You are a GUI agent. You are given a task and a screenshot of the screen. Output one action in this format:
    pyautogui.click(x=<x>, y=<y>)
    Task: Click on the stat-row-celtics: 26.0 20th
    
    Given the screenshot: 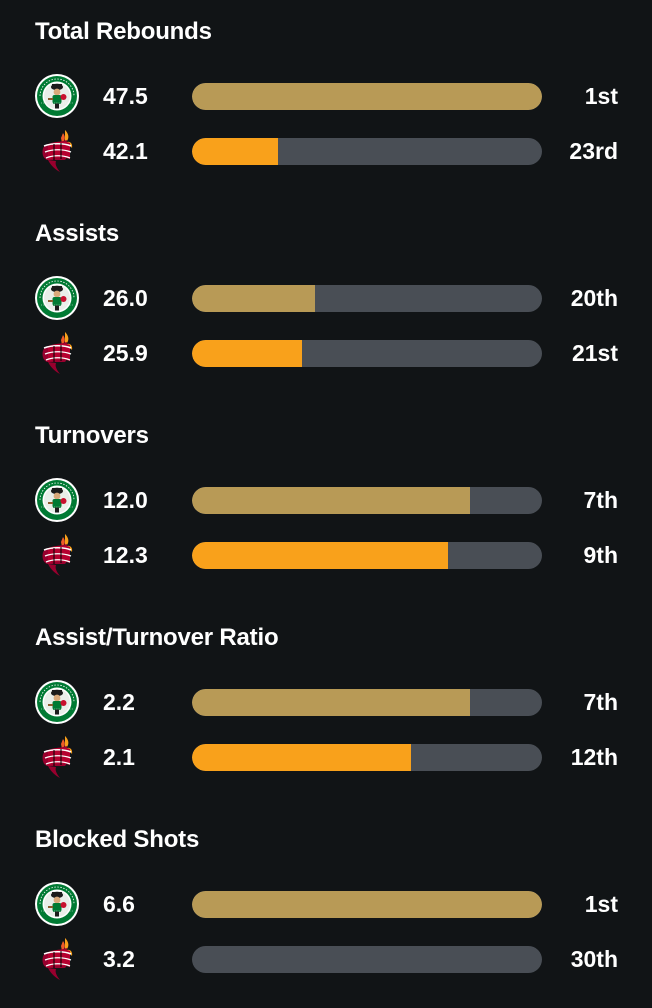 What is the action you would take?
    pyautogui.click(x=326, y=297)
    